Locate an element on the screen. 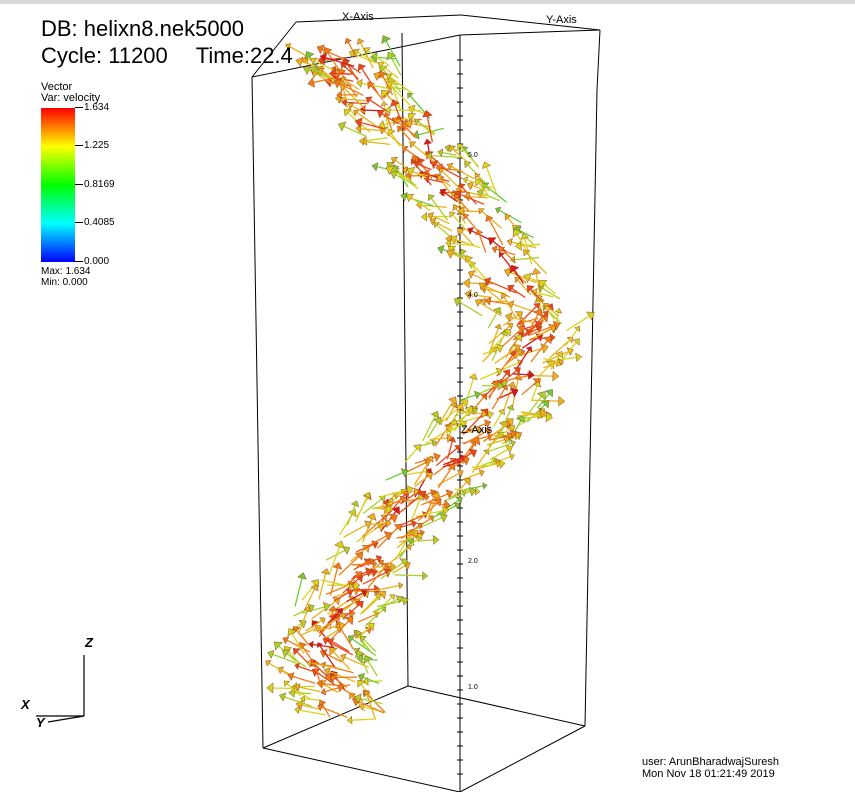 The height and width of the screenshot is (792, 855). triad-z-label: Z is located at coordinates (89, 642).